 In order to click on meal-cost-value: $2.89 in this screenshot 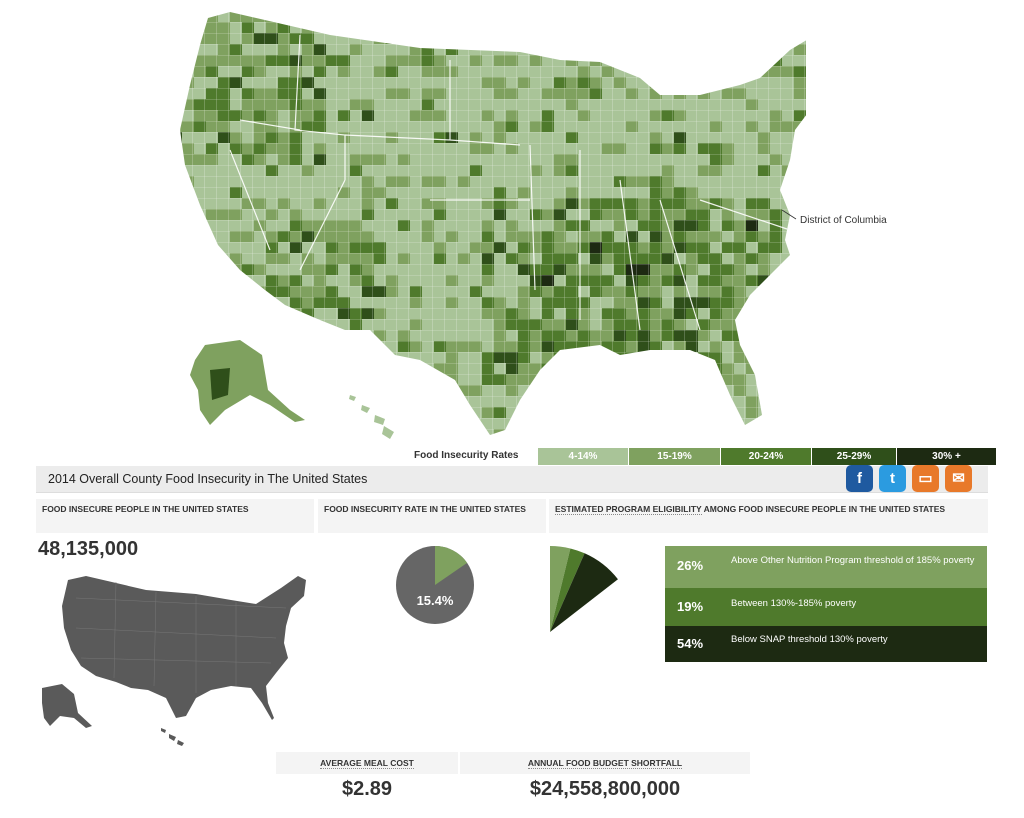, I will do `click(367, 789)`.